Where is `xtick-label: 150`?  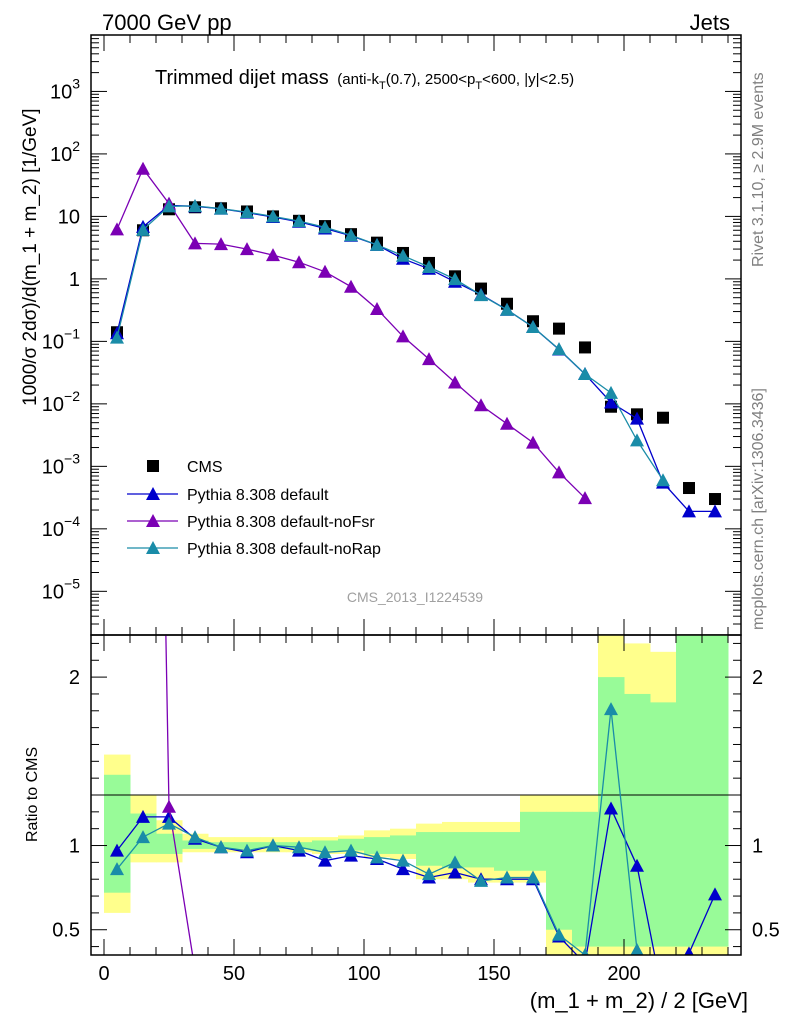
xtick-label: 150 is located at coordinates (493, 974).